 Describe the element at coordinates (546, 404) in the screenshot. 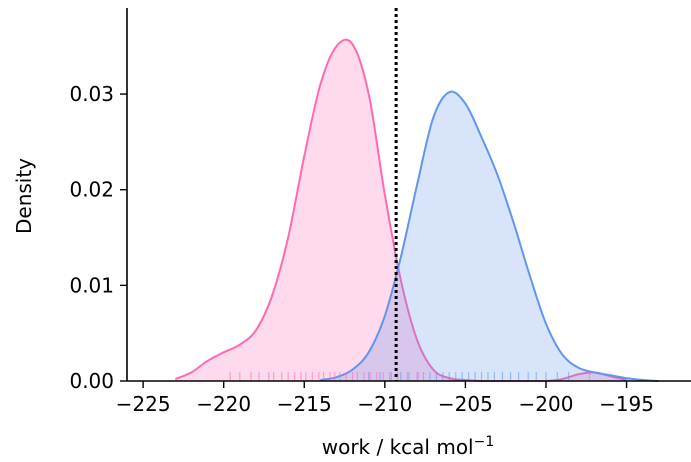

I see `x-tick-label: −200` at that location.